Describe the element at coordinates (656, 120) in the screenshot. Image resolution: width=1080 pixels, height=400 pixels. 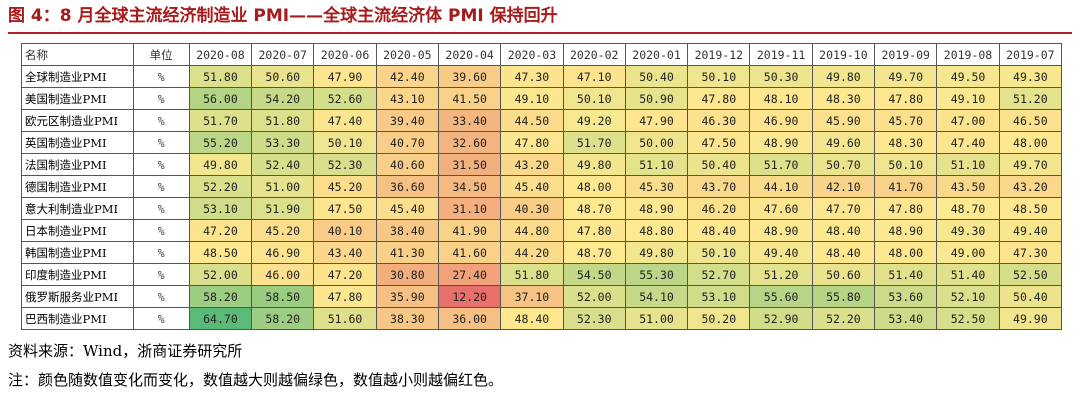
I see `value-cell: 47.90` at that location.